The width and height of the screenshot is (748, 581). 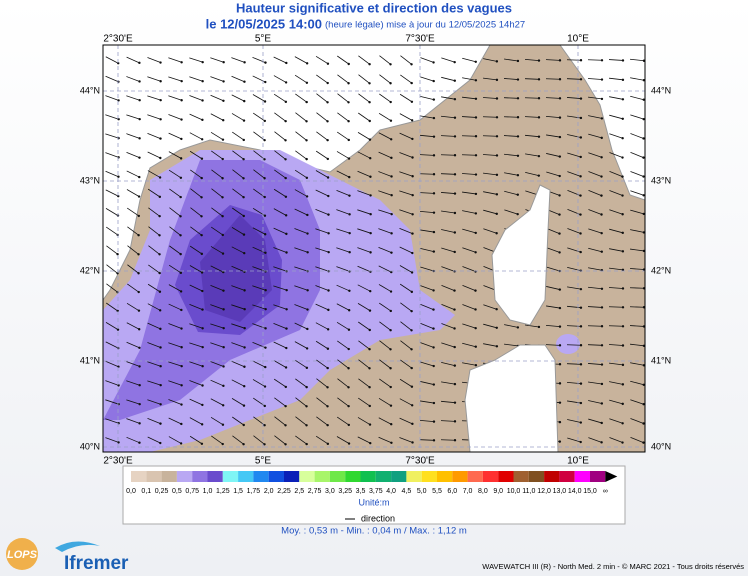 What do you see at coordinates (254, 491) in the screenshot?
I see `scale-label: 1,75` at bounding box center [254, 491].